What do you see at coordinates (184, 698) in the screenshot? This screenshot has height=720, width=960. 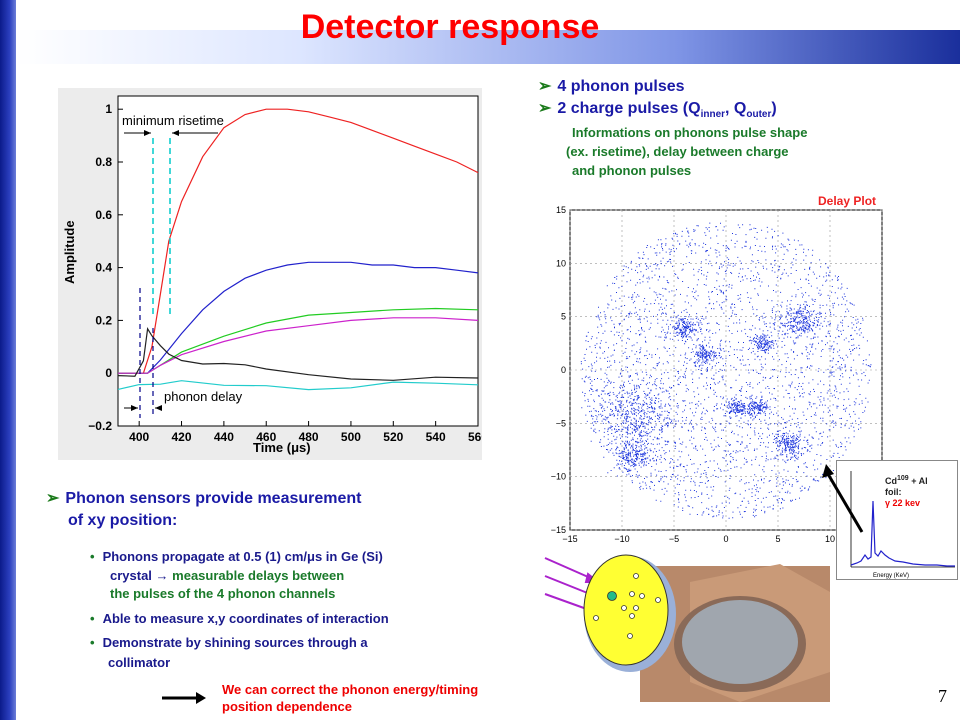 I see `conclusion-arrow` at bounding box center [184, 698].